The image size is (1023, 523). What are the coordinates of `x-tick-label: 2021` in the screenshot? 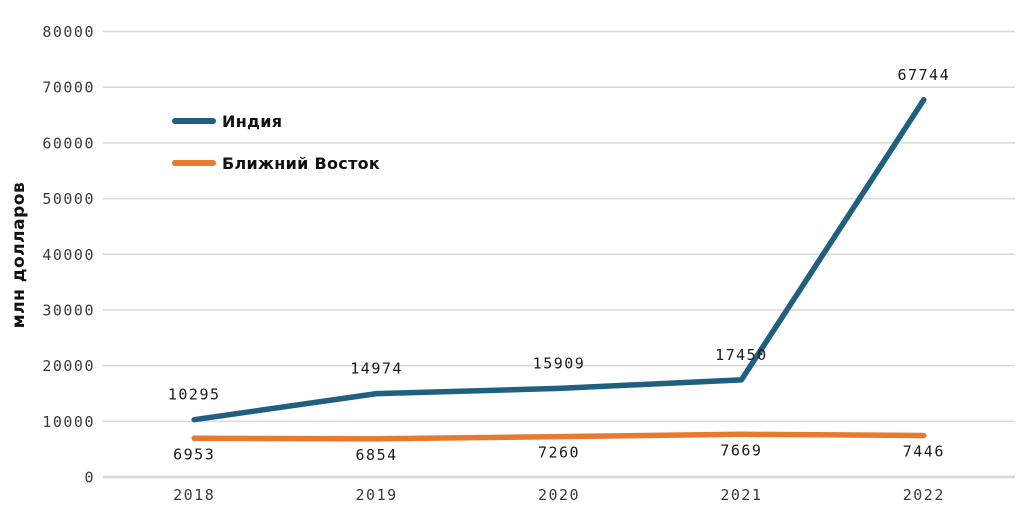 It's located at (741, 495).